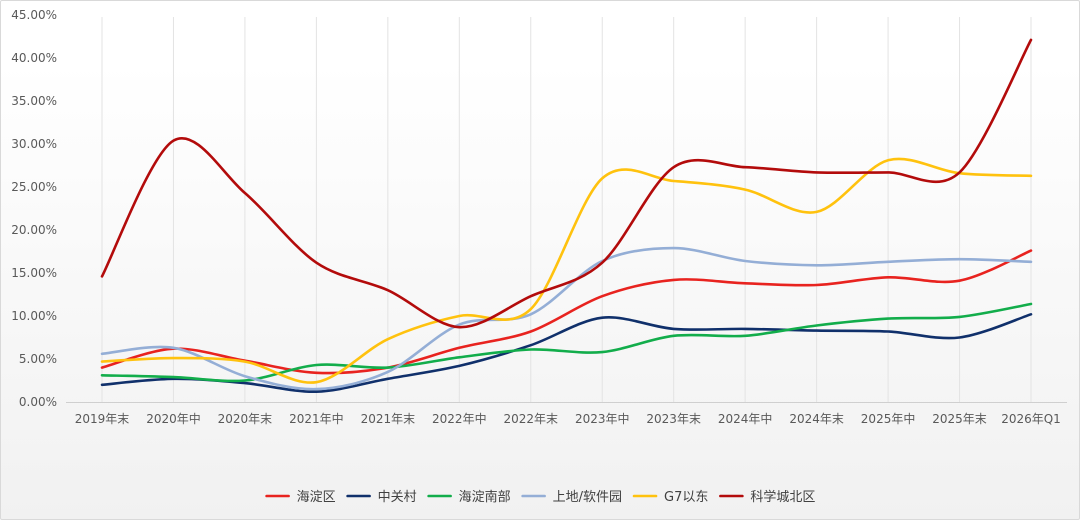 This screenshot has height=520, width=1080. What do you see at coordinates (34, 273) in the screenshot?
I see `y-tick-label: 15.00%` at bounding box center [34, 273].